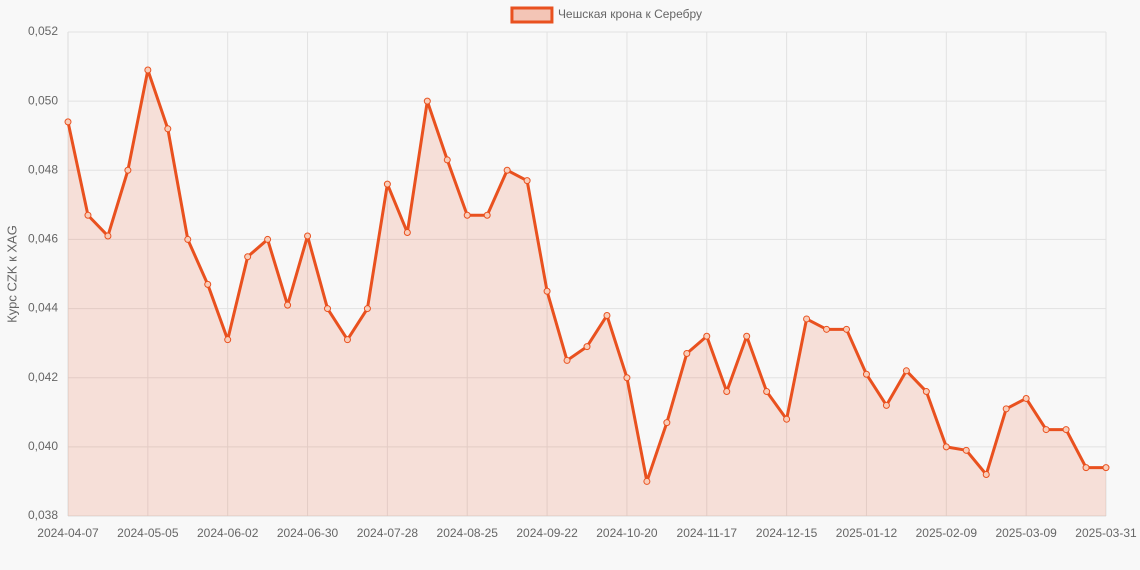 The height and width of the screenshot is (570, 1140). I want to click on x-tick-label: 2025-03-09, so click(1026, 533).